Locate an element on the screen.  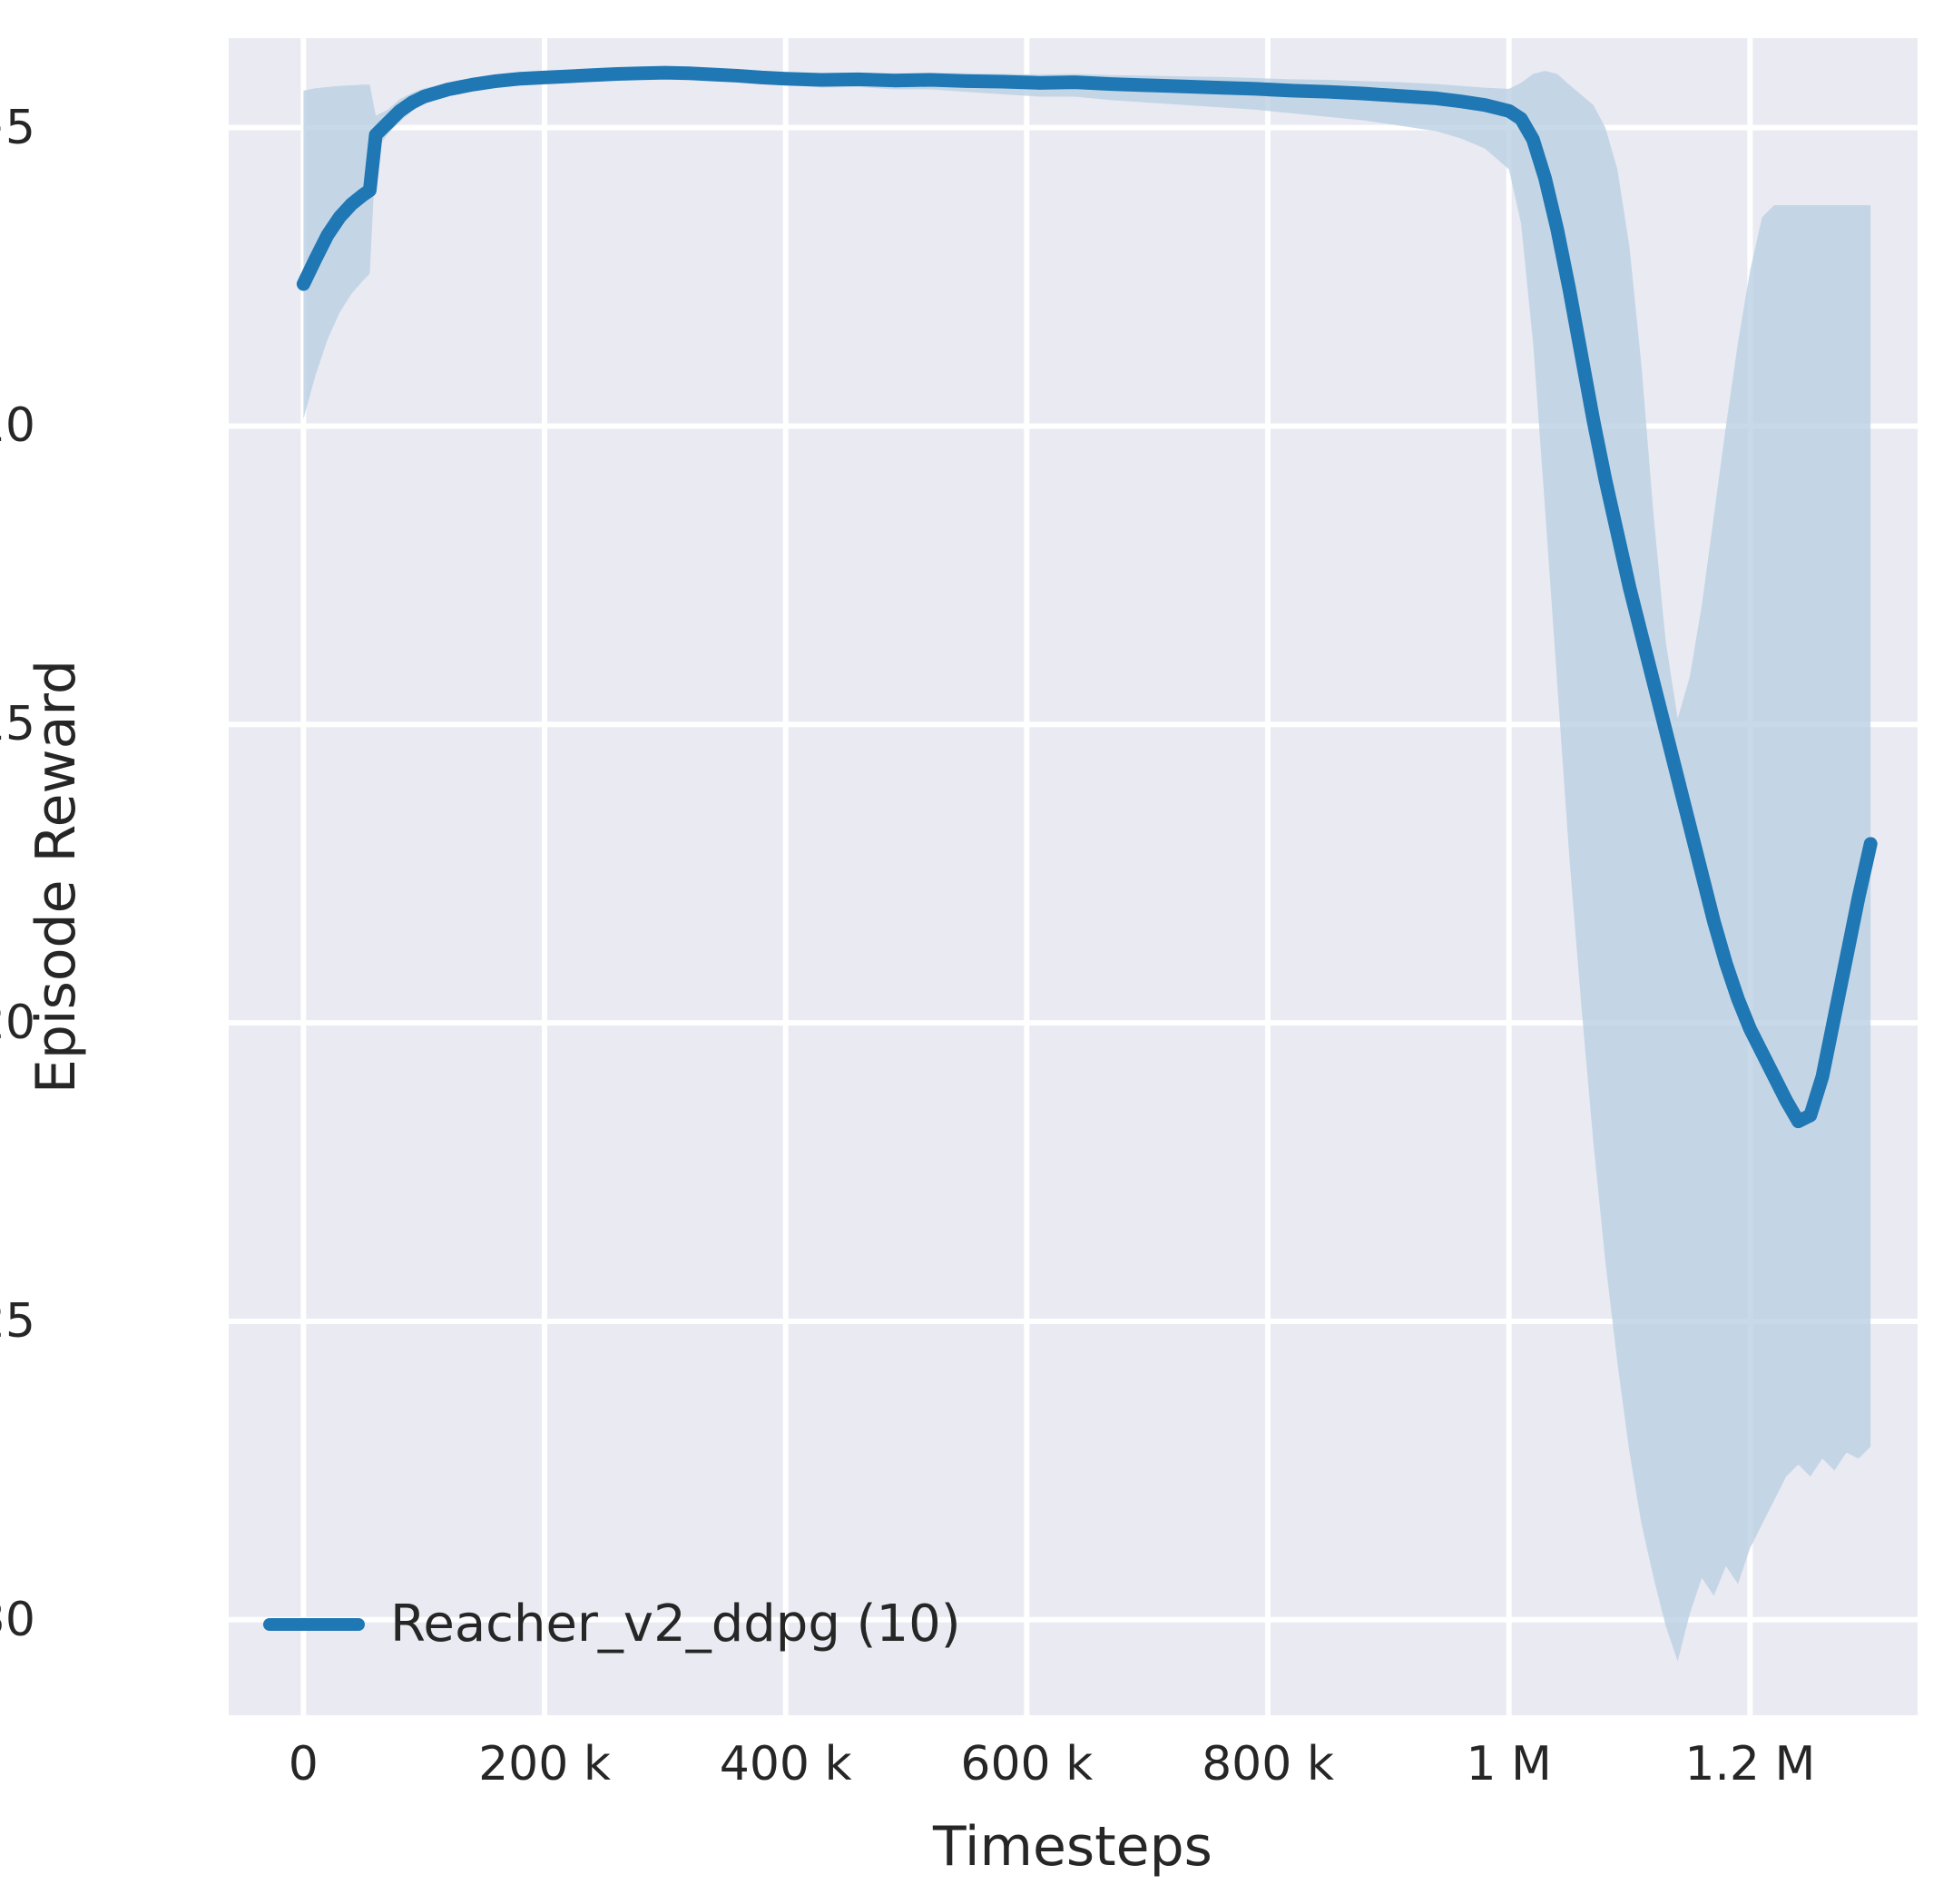
y-tick-label: −20 is located at coordinates (18, 1024).